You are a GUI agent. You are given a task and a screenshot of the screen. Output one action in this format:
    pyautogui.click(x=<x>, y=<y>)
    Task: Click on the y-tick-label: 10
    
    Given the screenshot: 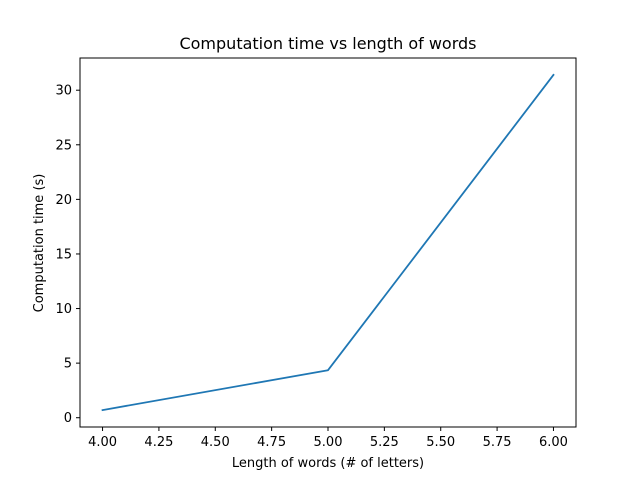 What is the action you would take?
    pyautogui.click(x=63, y=309)
    